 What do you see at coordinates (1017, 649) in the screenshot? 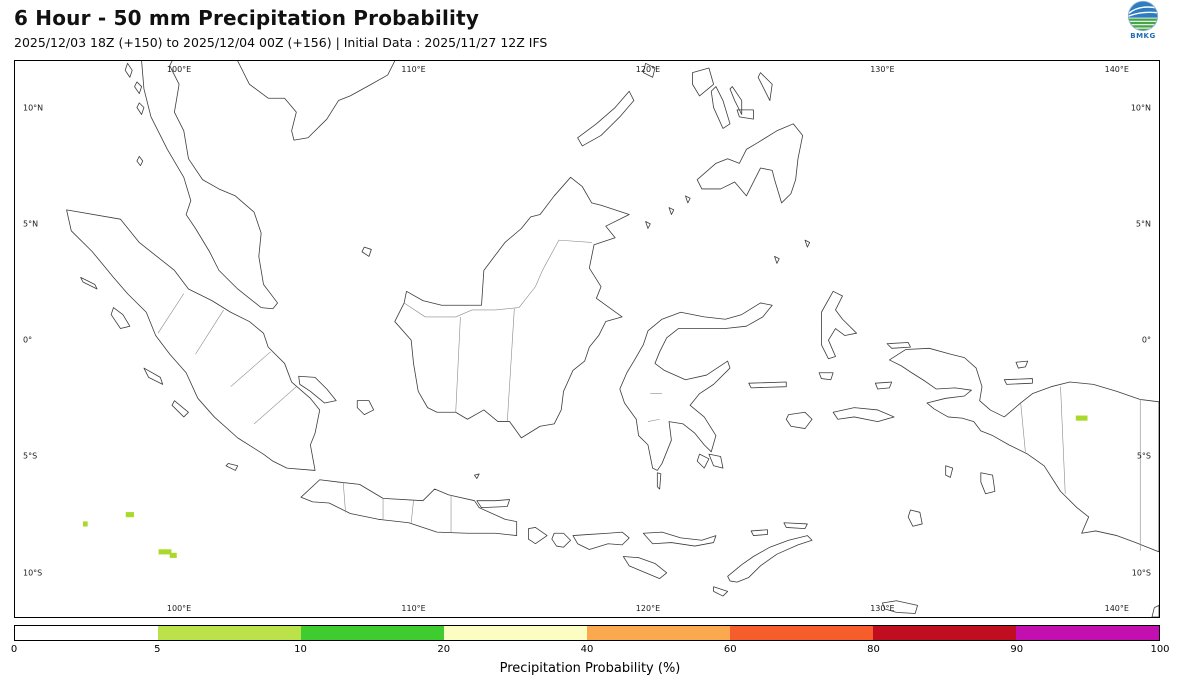
I see `colorbar-tick-90: 90` at bounding box center [1017, 649].